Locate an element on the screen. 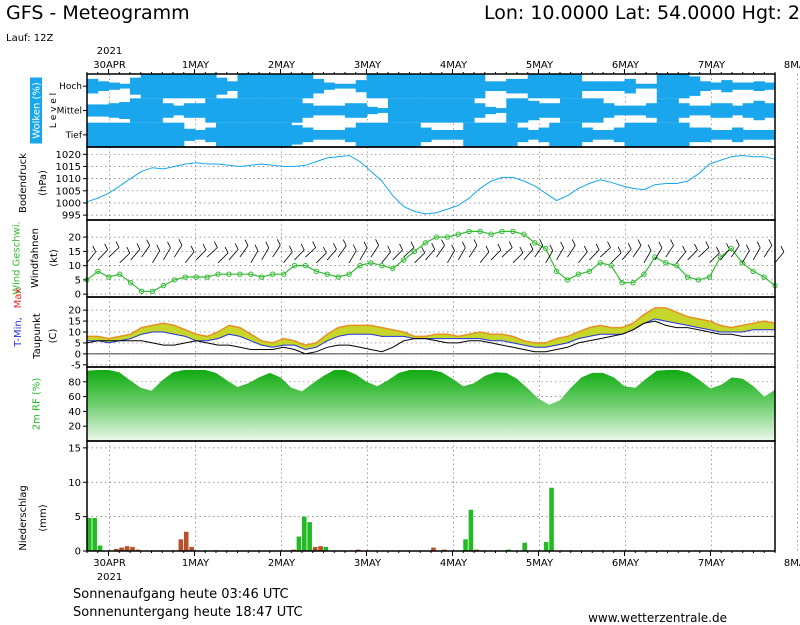  panel-frame-wind is located at coordinates (431, 258).